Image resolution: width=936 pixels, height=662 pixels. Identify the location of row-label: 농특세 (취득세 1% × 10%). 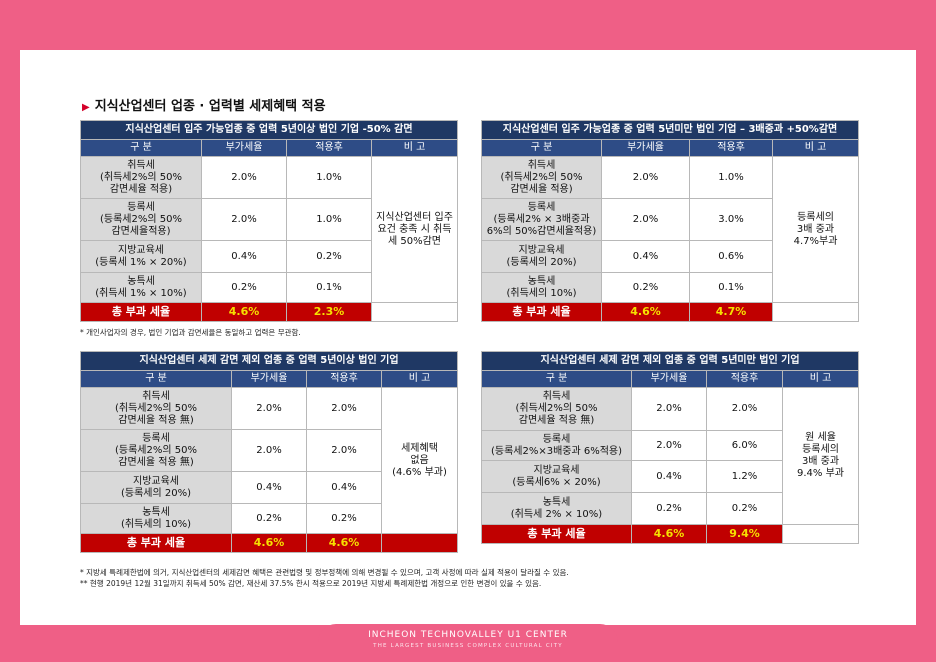
(141, 287).